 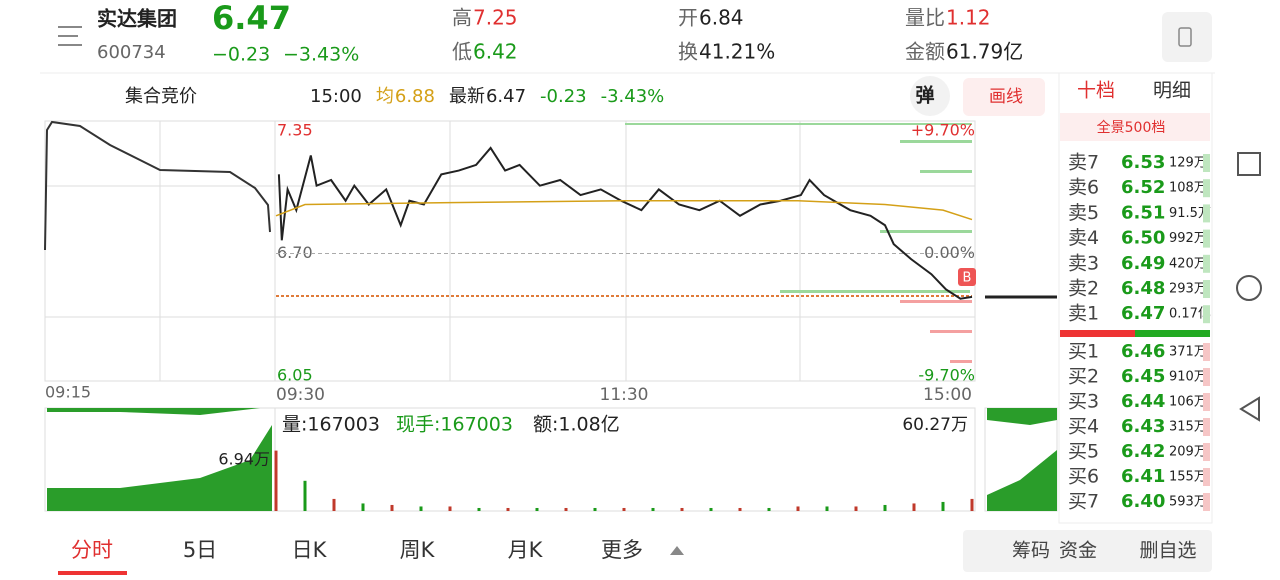 What do you see at coordinates (1188, 352) in the screenshot?
I see `level-volume: 371万` at bounding box center [1188, 352].